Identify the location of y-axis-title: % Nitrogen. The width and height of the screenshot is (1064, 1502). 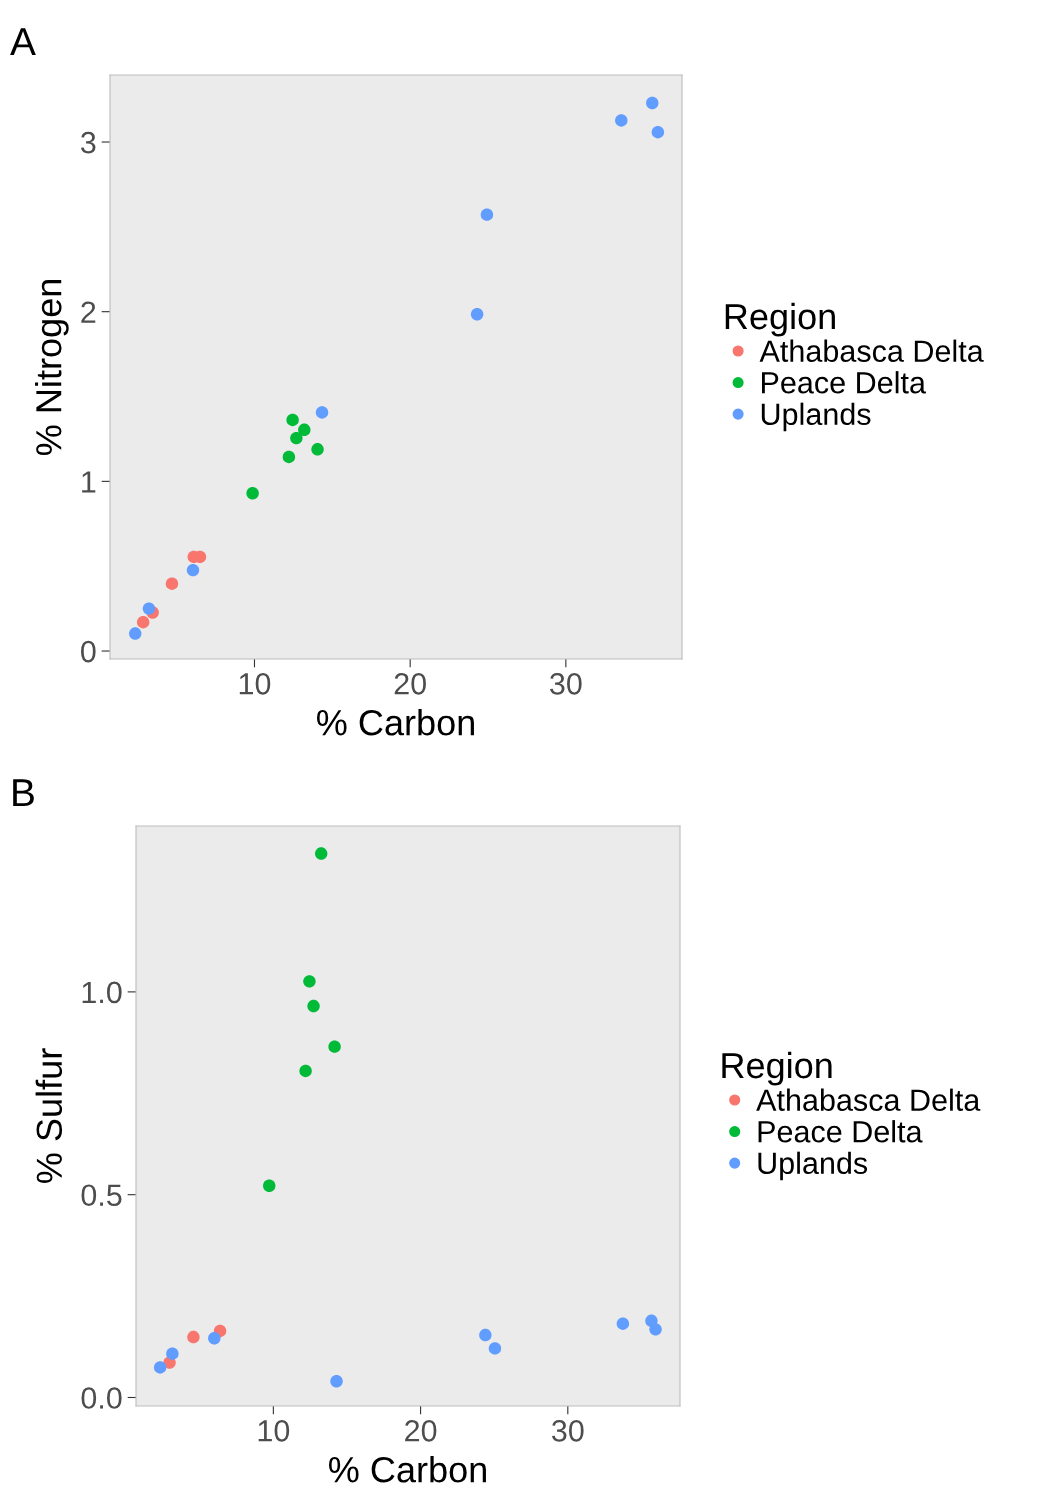
(52, 368).